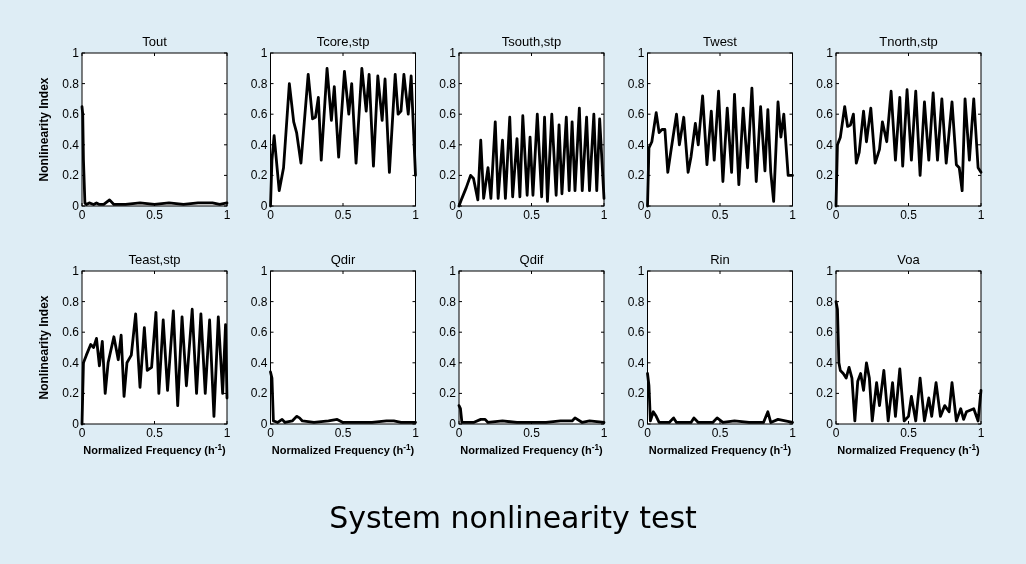  Describe the element at coordinates (154, 259) in the screenshot. I see `chart-title: Teast,stp` at that location.